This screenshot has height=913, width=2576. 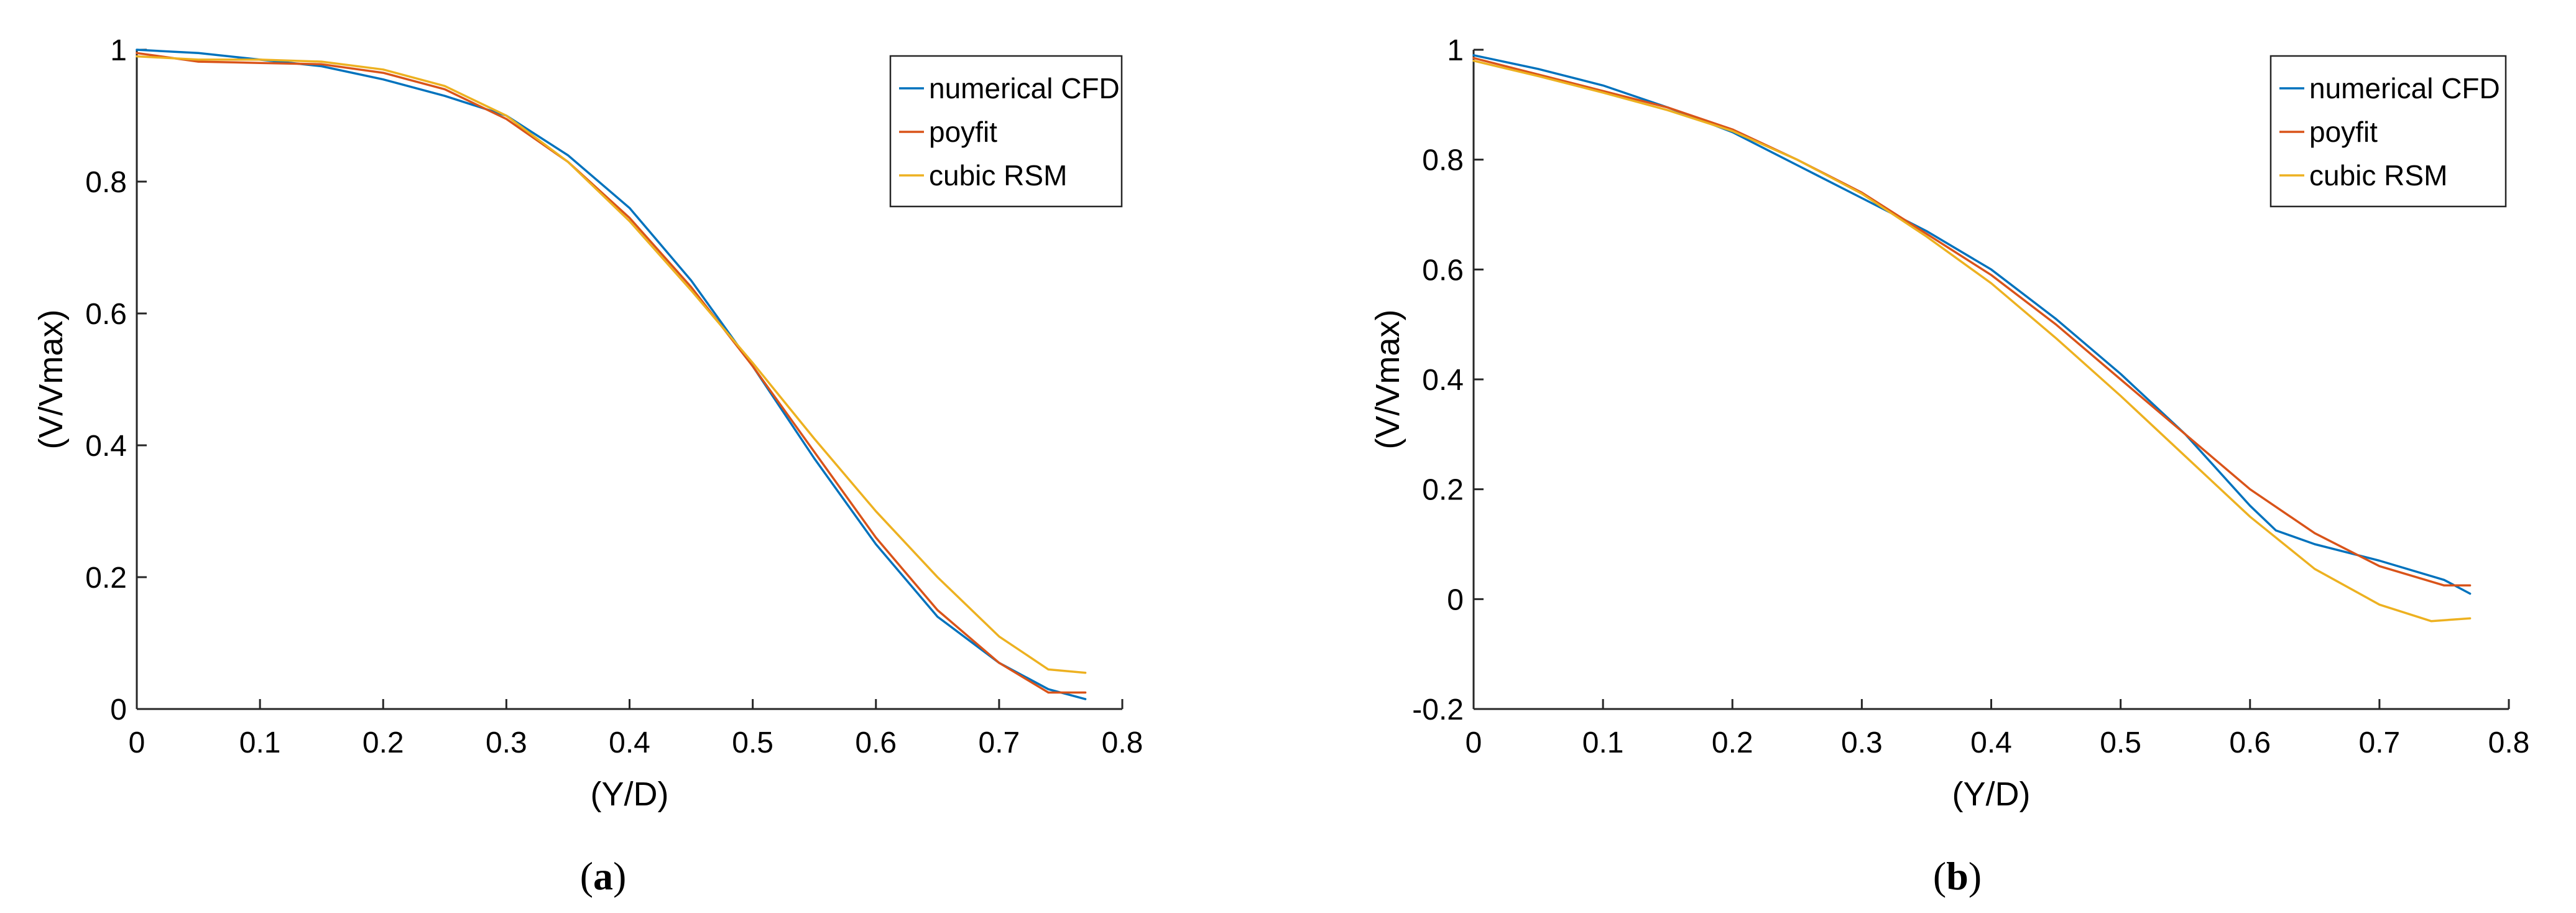 I want to click on caption-letter: a, so click(x=603, y=876).